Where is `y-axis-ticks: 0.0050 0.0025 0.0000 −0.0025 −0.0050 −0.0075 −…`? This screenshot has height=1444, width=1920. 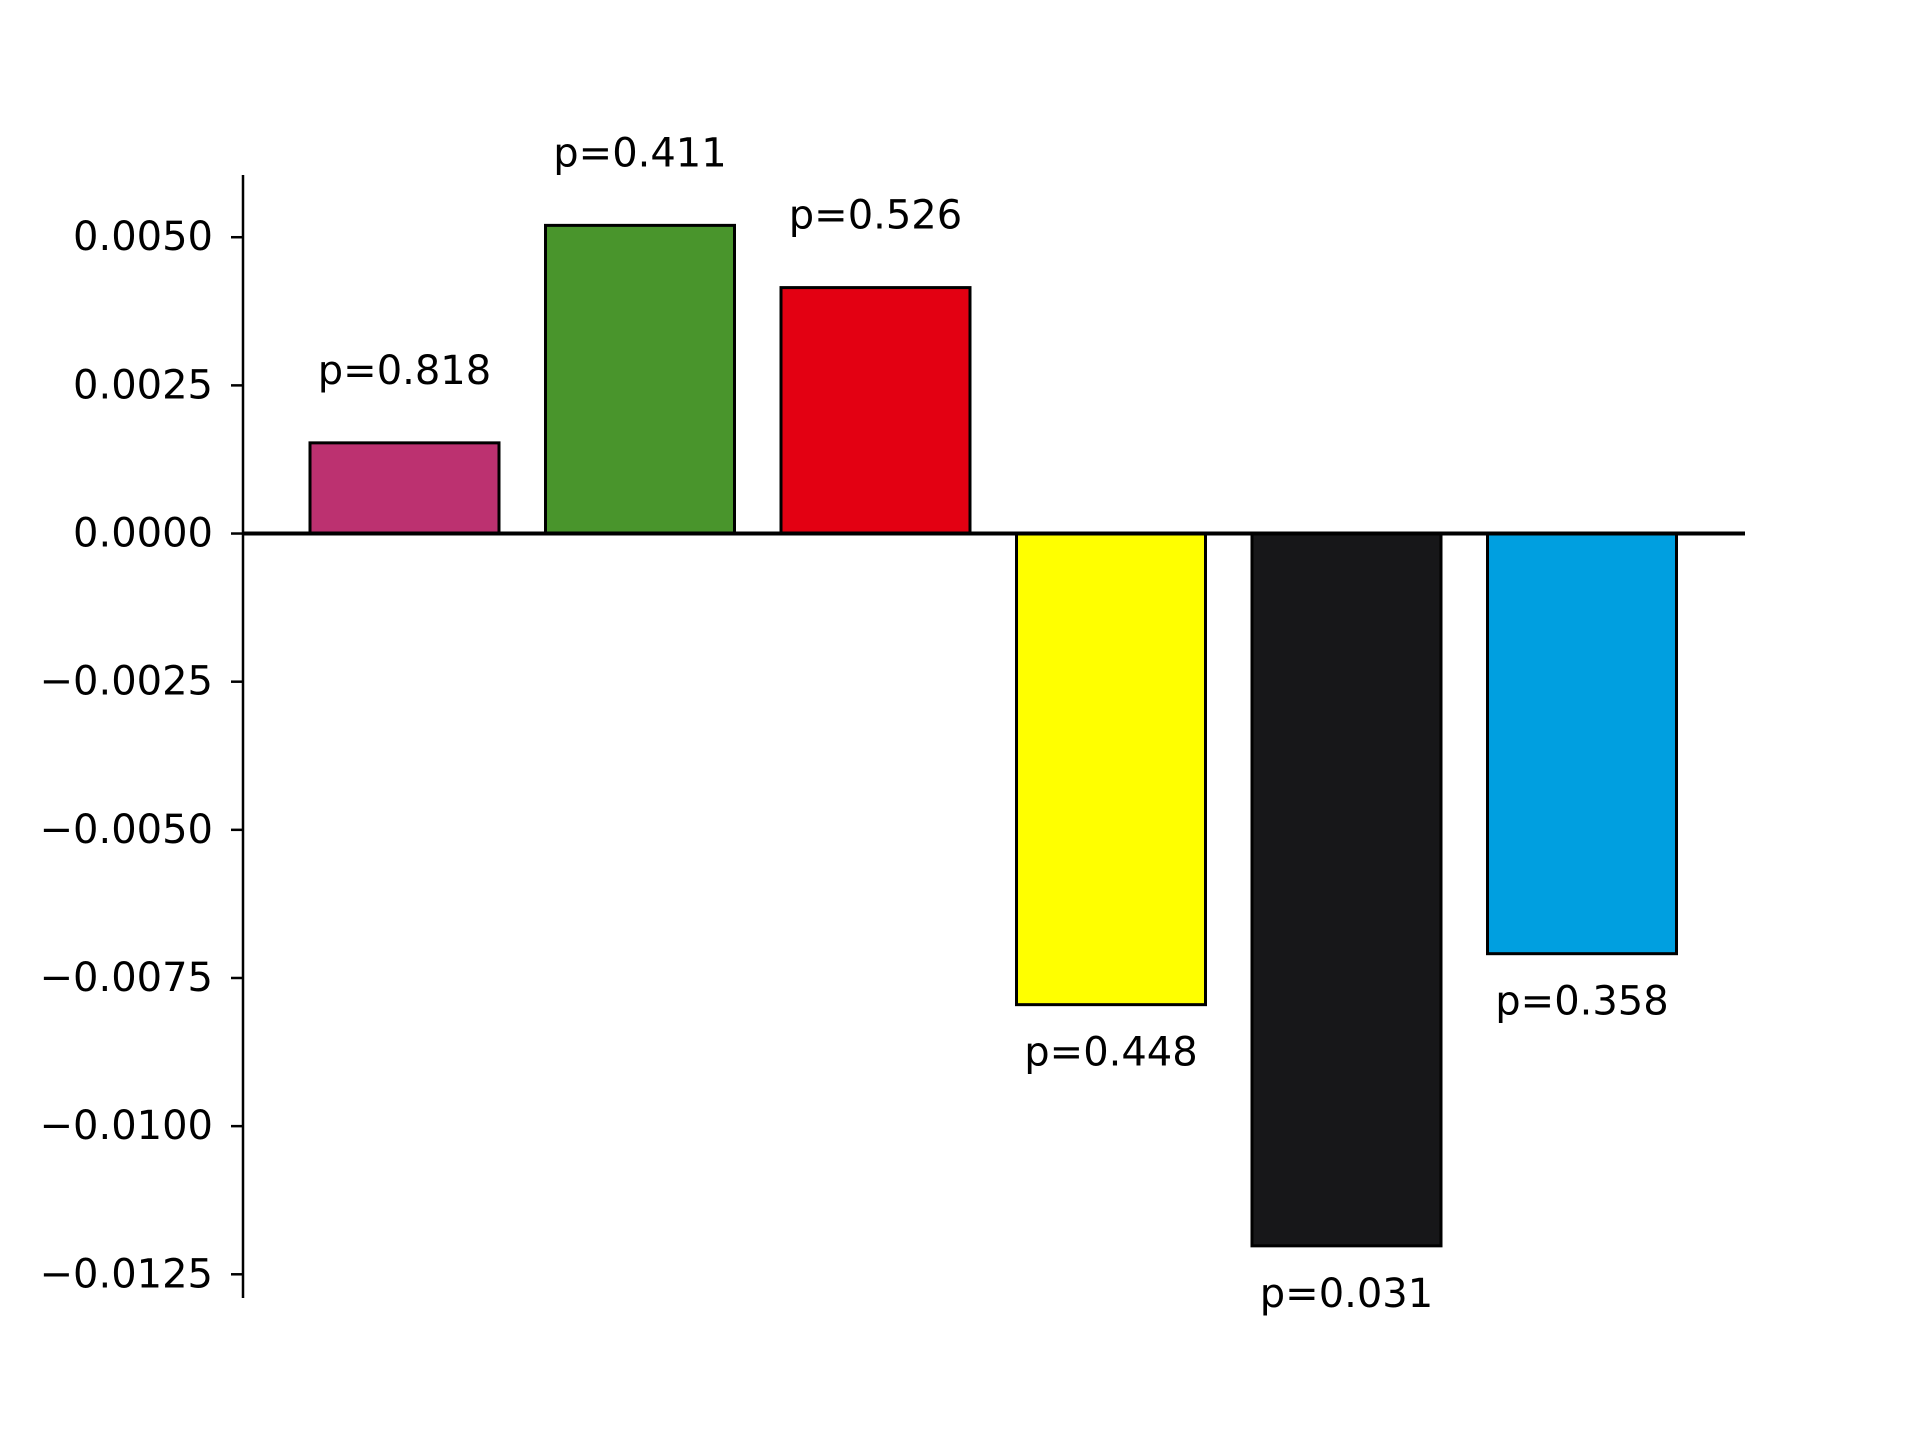
y-axis-ticks: 0.0050 0.0025 0.0000 −0.0025 −0.0050 −0.0075 −… is located at coordinates (141, 755).